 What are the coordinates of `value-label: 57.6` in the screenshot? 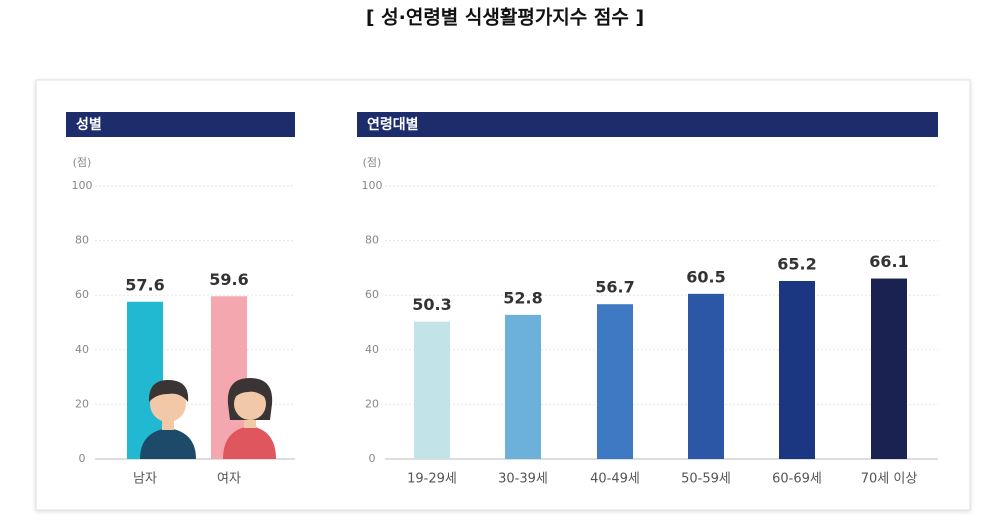 It's located at (144, 284).